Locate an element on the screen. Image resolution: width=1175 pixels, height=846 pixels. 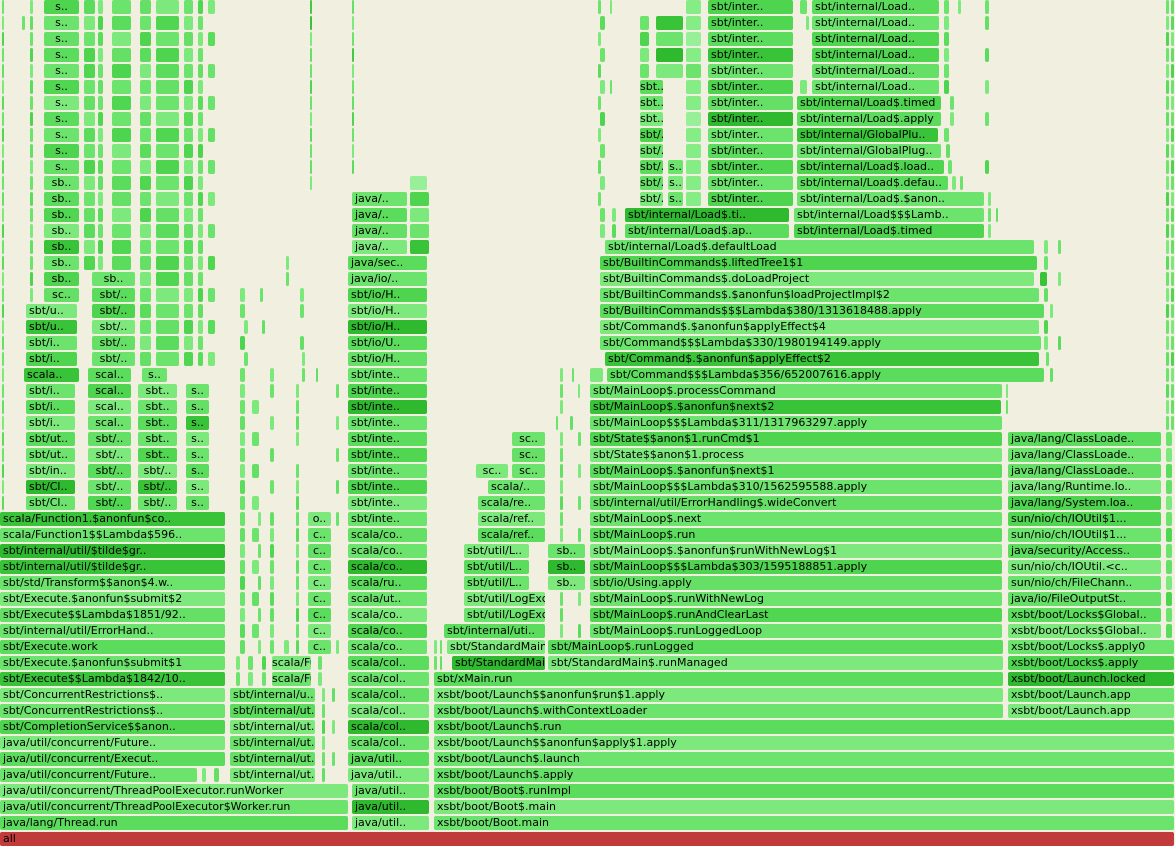
frame: sbt/util/L.. is located at coordinates (496, 583).